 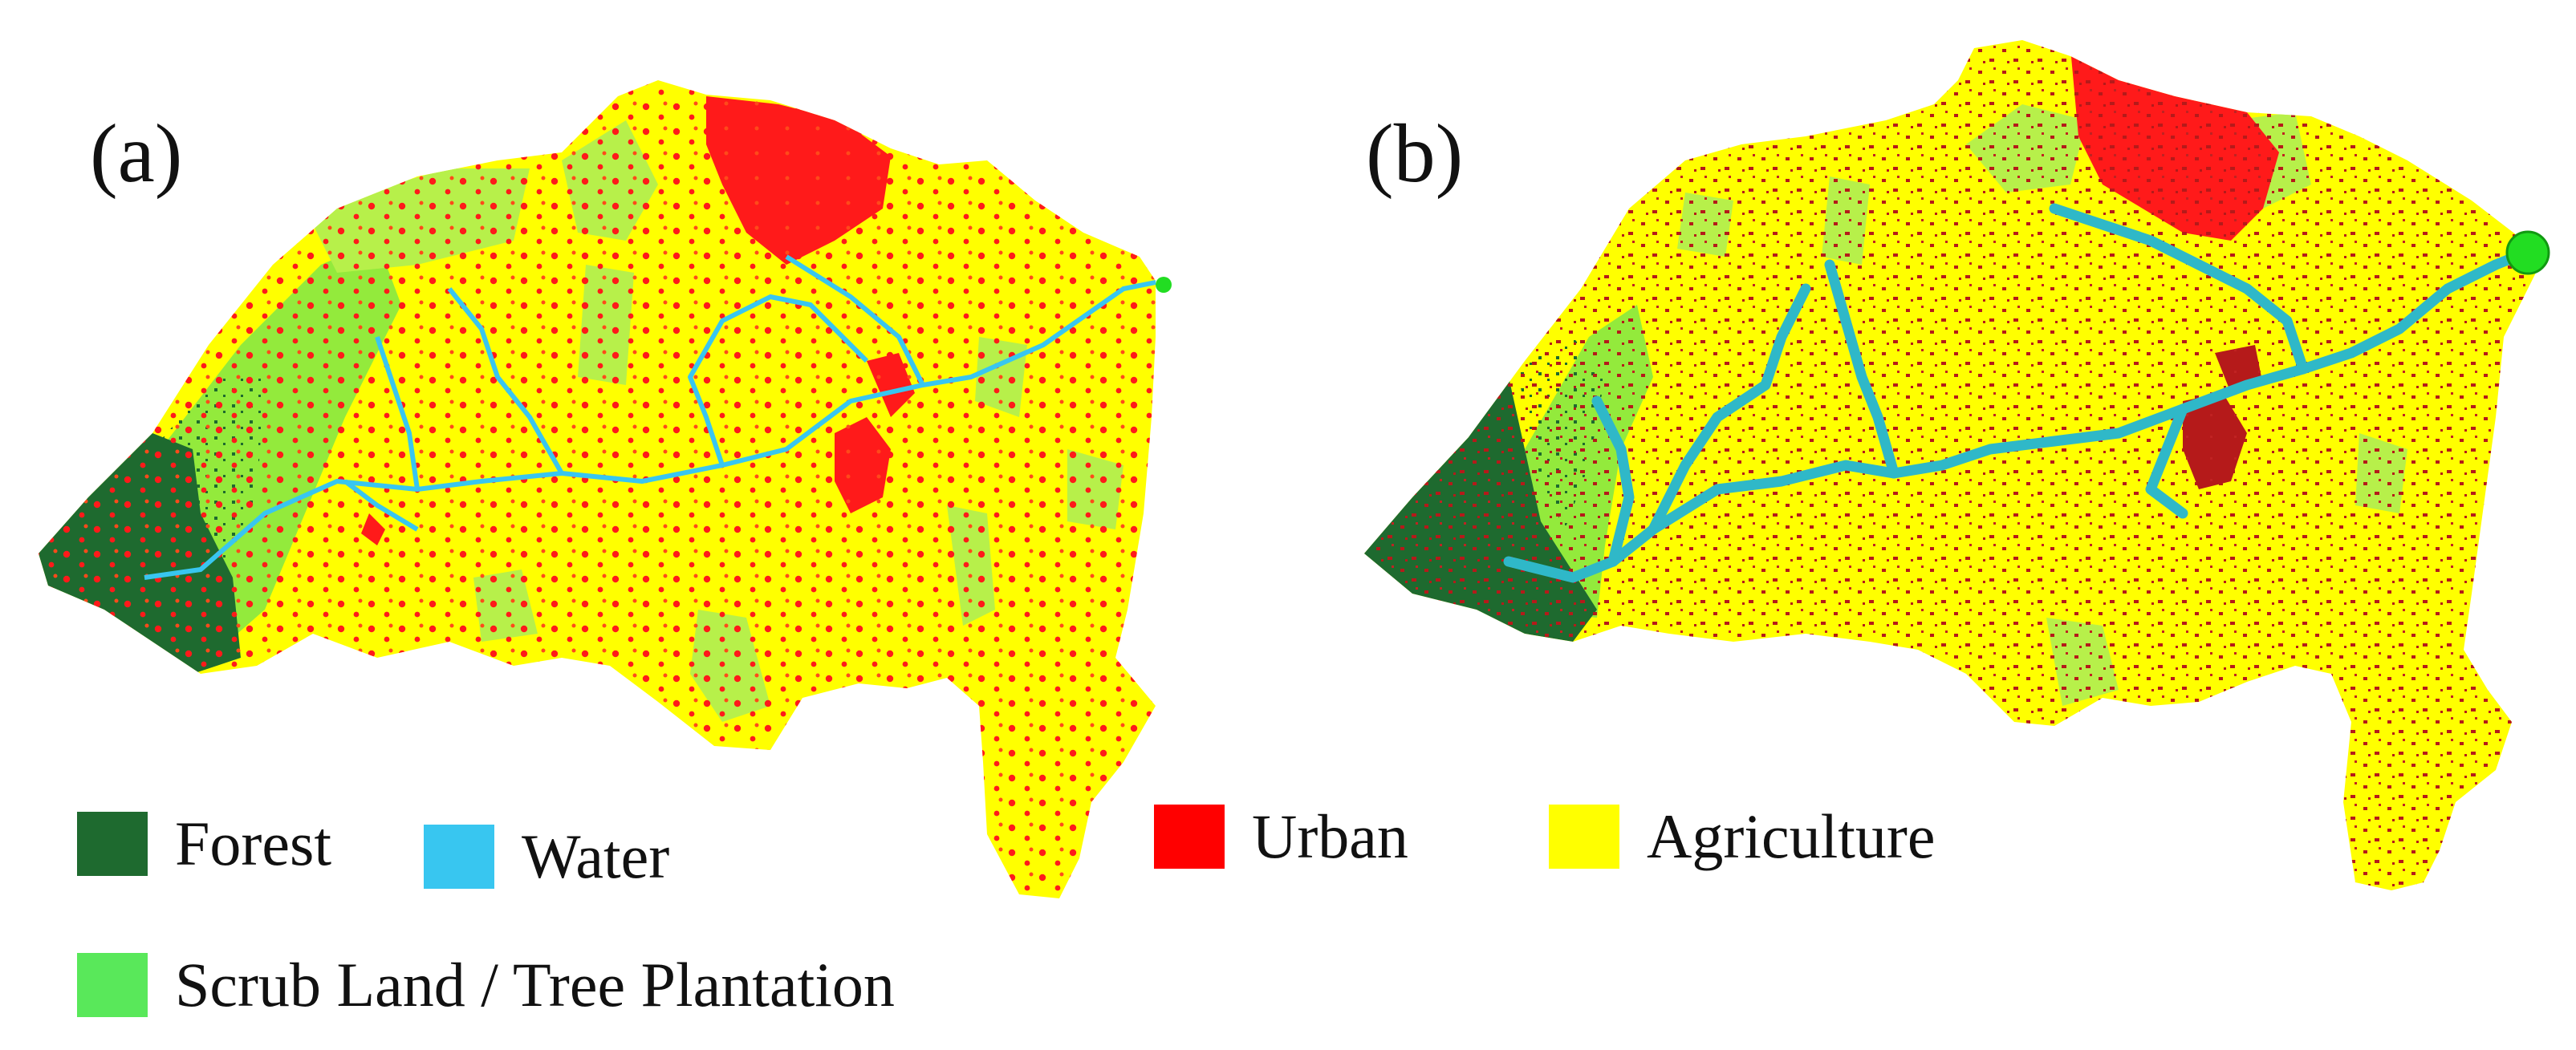 I want to click on legend-item-urban: Urban, so click(x=1281, y=837).